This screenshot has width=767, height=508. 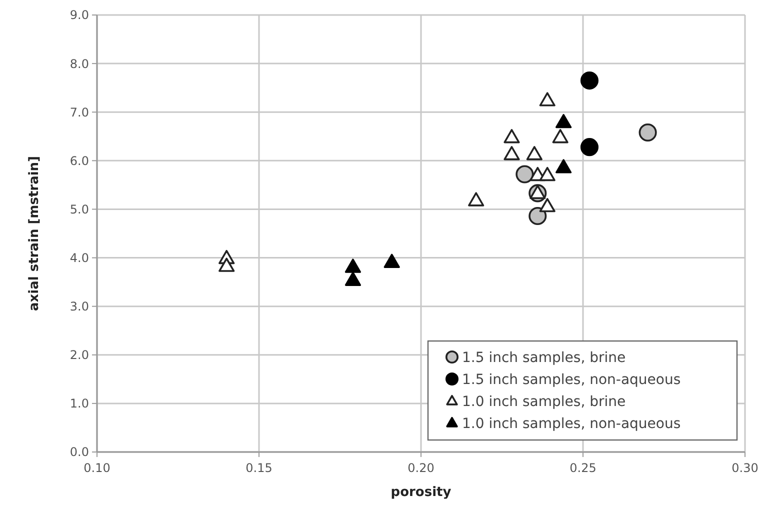 What do you see at coordinates (259, 468) in the screenshot?
I see `x-tick-label: 0.15` at bounding box center [259, 468].